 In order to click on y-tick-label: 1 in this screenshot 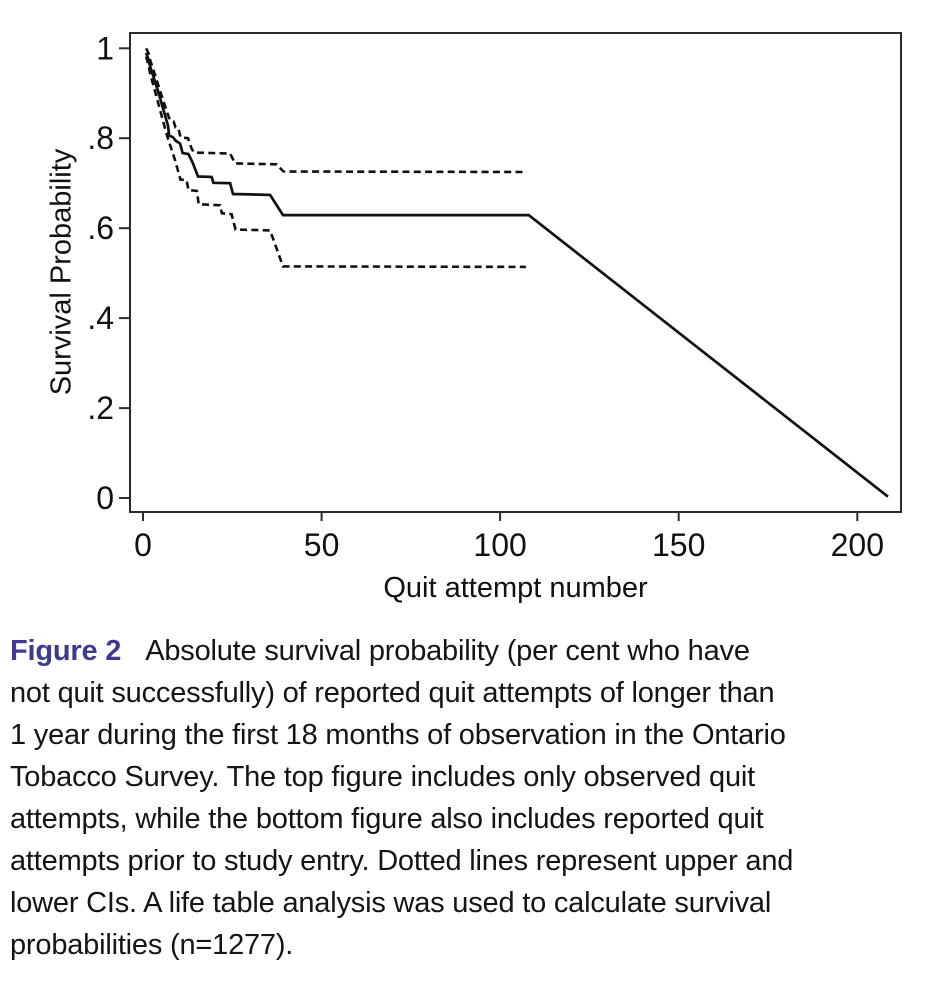, I will do `click(105, 48)`.